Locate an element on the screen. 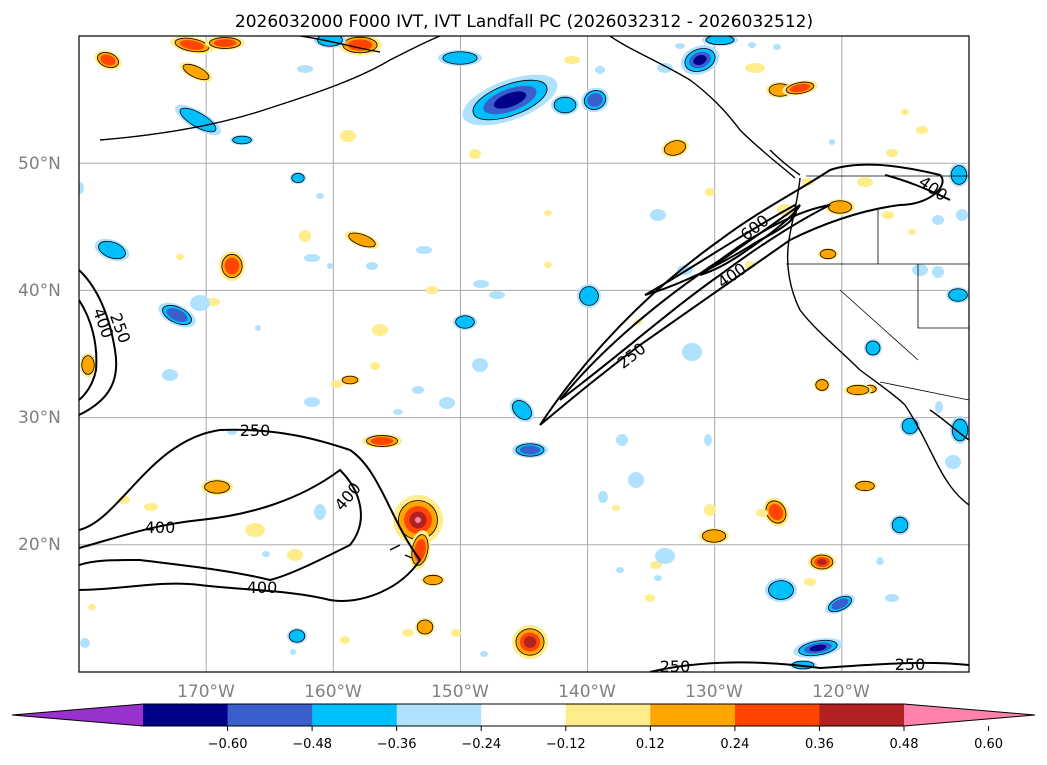 The width and height of the screenshot is (1047, 765). coastline-bc-islands is located at coordinates (785, 162).